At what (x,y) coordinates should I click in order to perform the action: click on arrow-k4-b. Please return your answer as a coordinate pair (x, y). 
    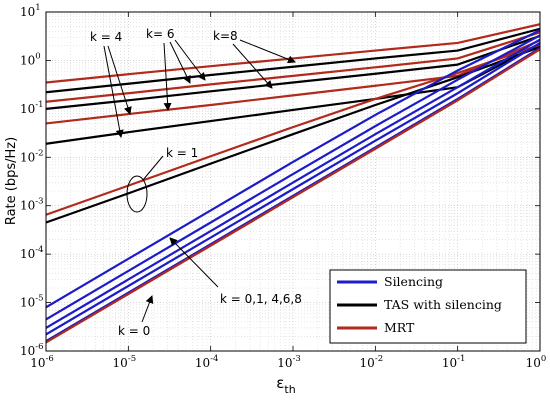
    Looking at the image, I should click on (113, 91).